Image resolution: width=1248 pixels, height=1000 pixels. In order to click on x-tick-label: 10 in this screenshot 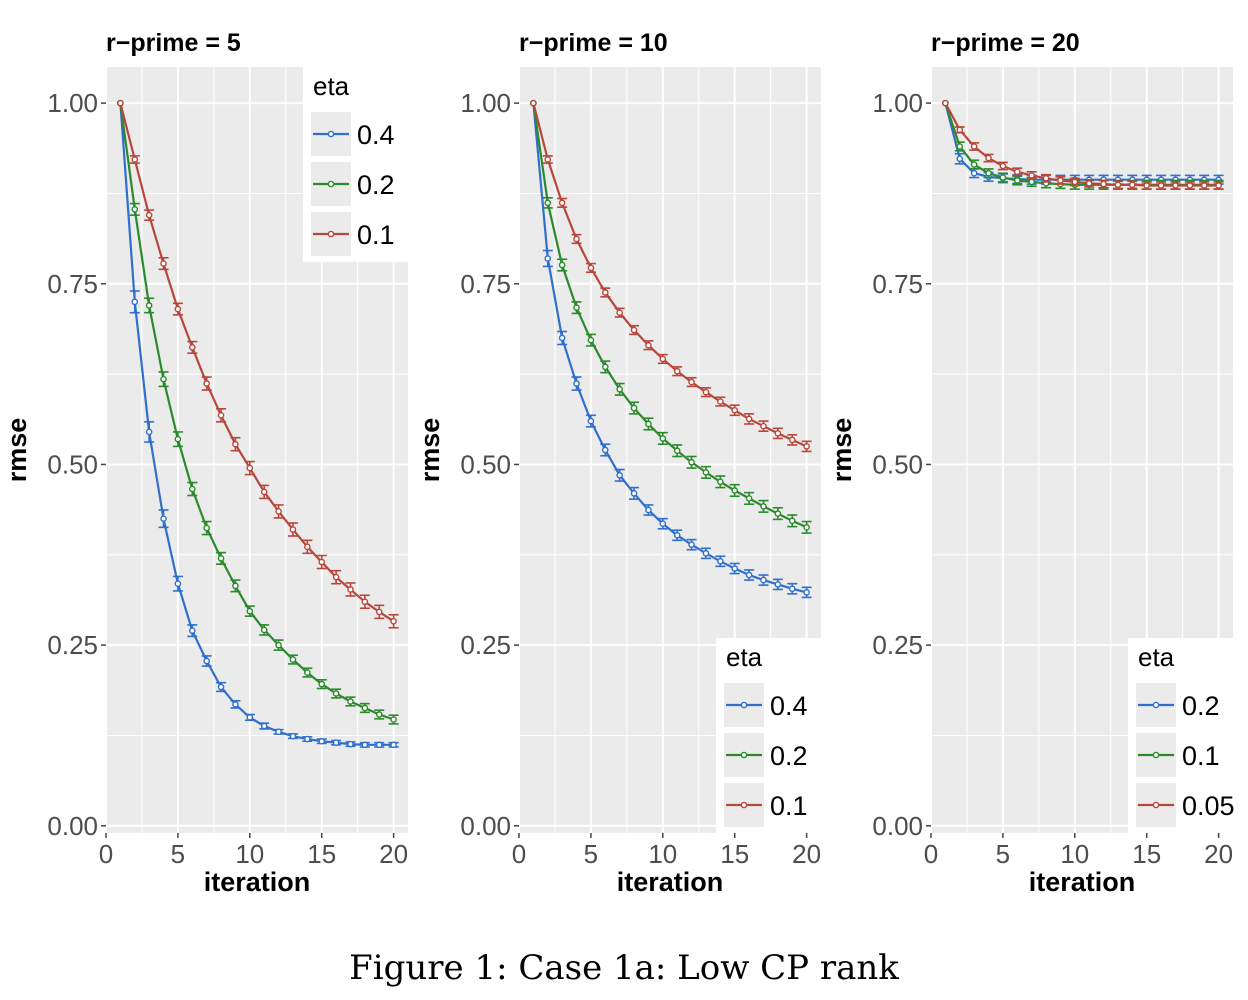, I will do `click(249, 854)`.